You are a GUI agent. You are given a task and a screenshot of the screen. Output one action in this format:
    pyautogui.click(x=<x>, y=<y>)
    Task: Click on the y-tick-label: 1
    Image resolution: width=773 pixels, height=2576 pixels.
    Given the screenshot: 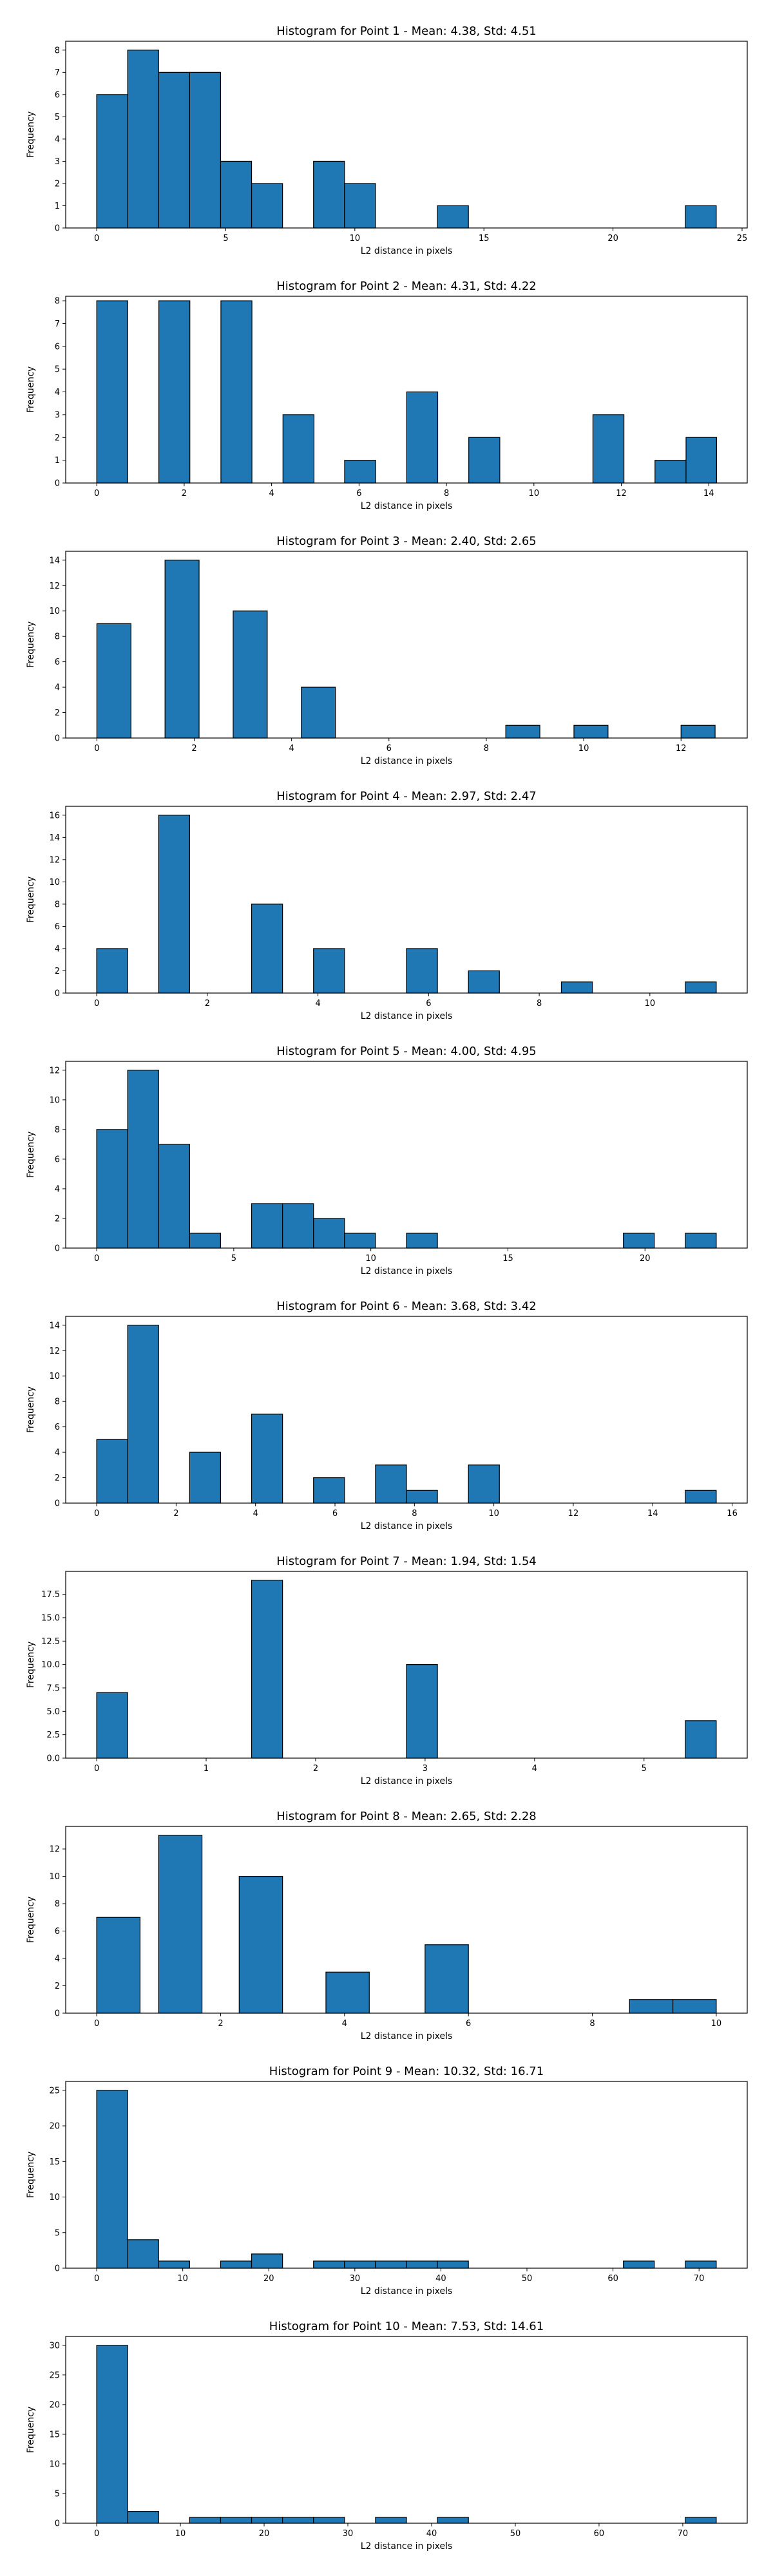 What is the action you would take?
    pyautogui.click(x=57, y=461)
    